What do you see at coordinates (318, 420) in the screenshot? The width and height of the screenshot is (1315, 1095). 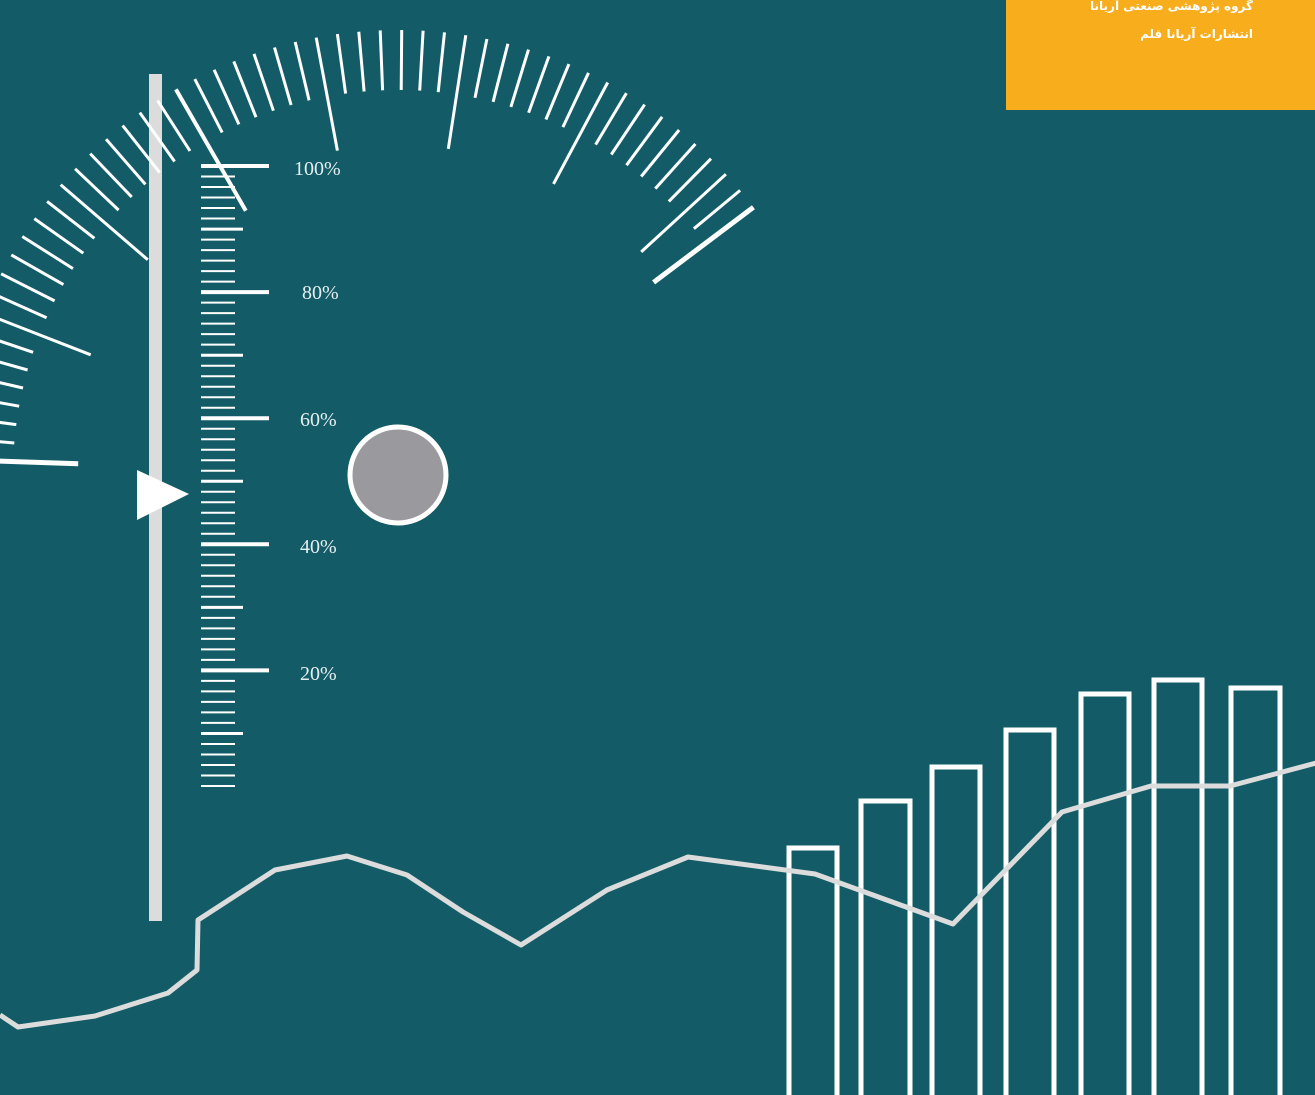 I see `gauge-label-60: 60%` at bounding box center [318, 420].